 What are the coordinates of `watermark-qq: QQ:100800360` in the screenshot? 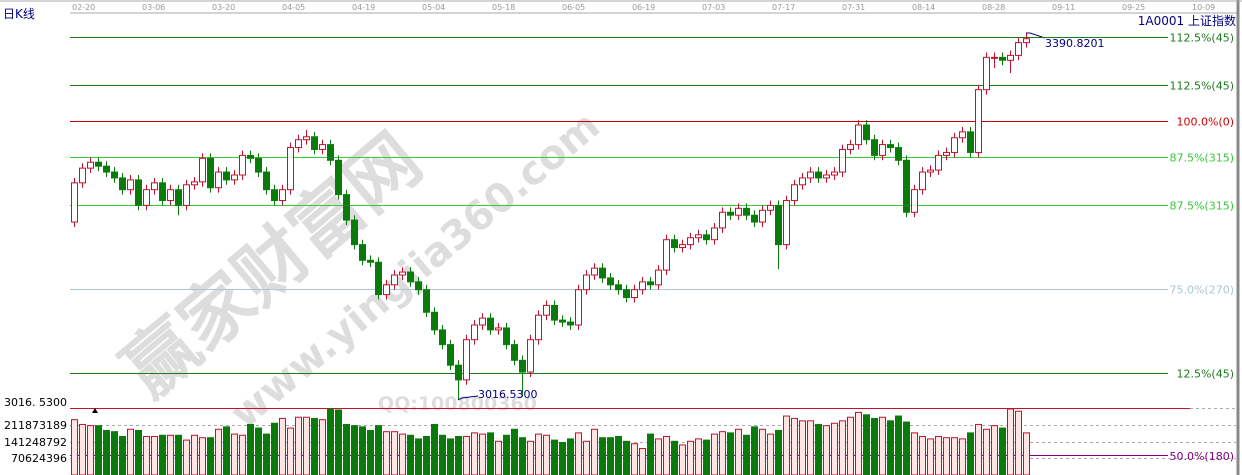 It's located at (457, 404).